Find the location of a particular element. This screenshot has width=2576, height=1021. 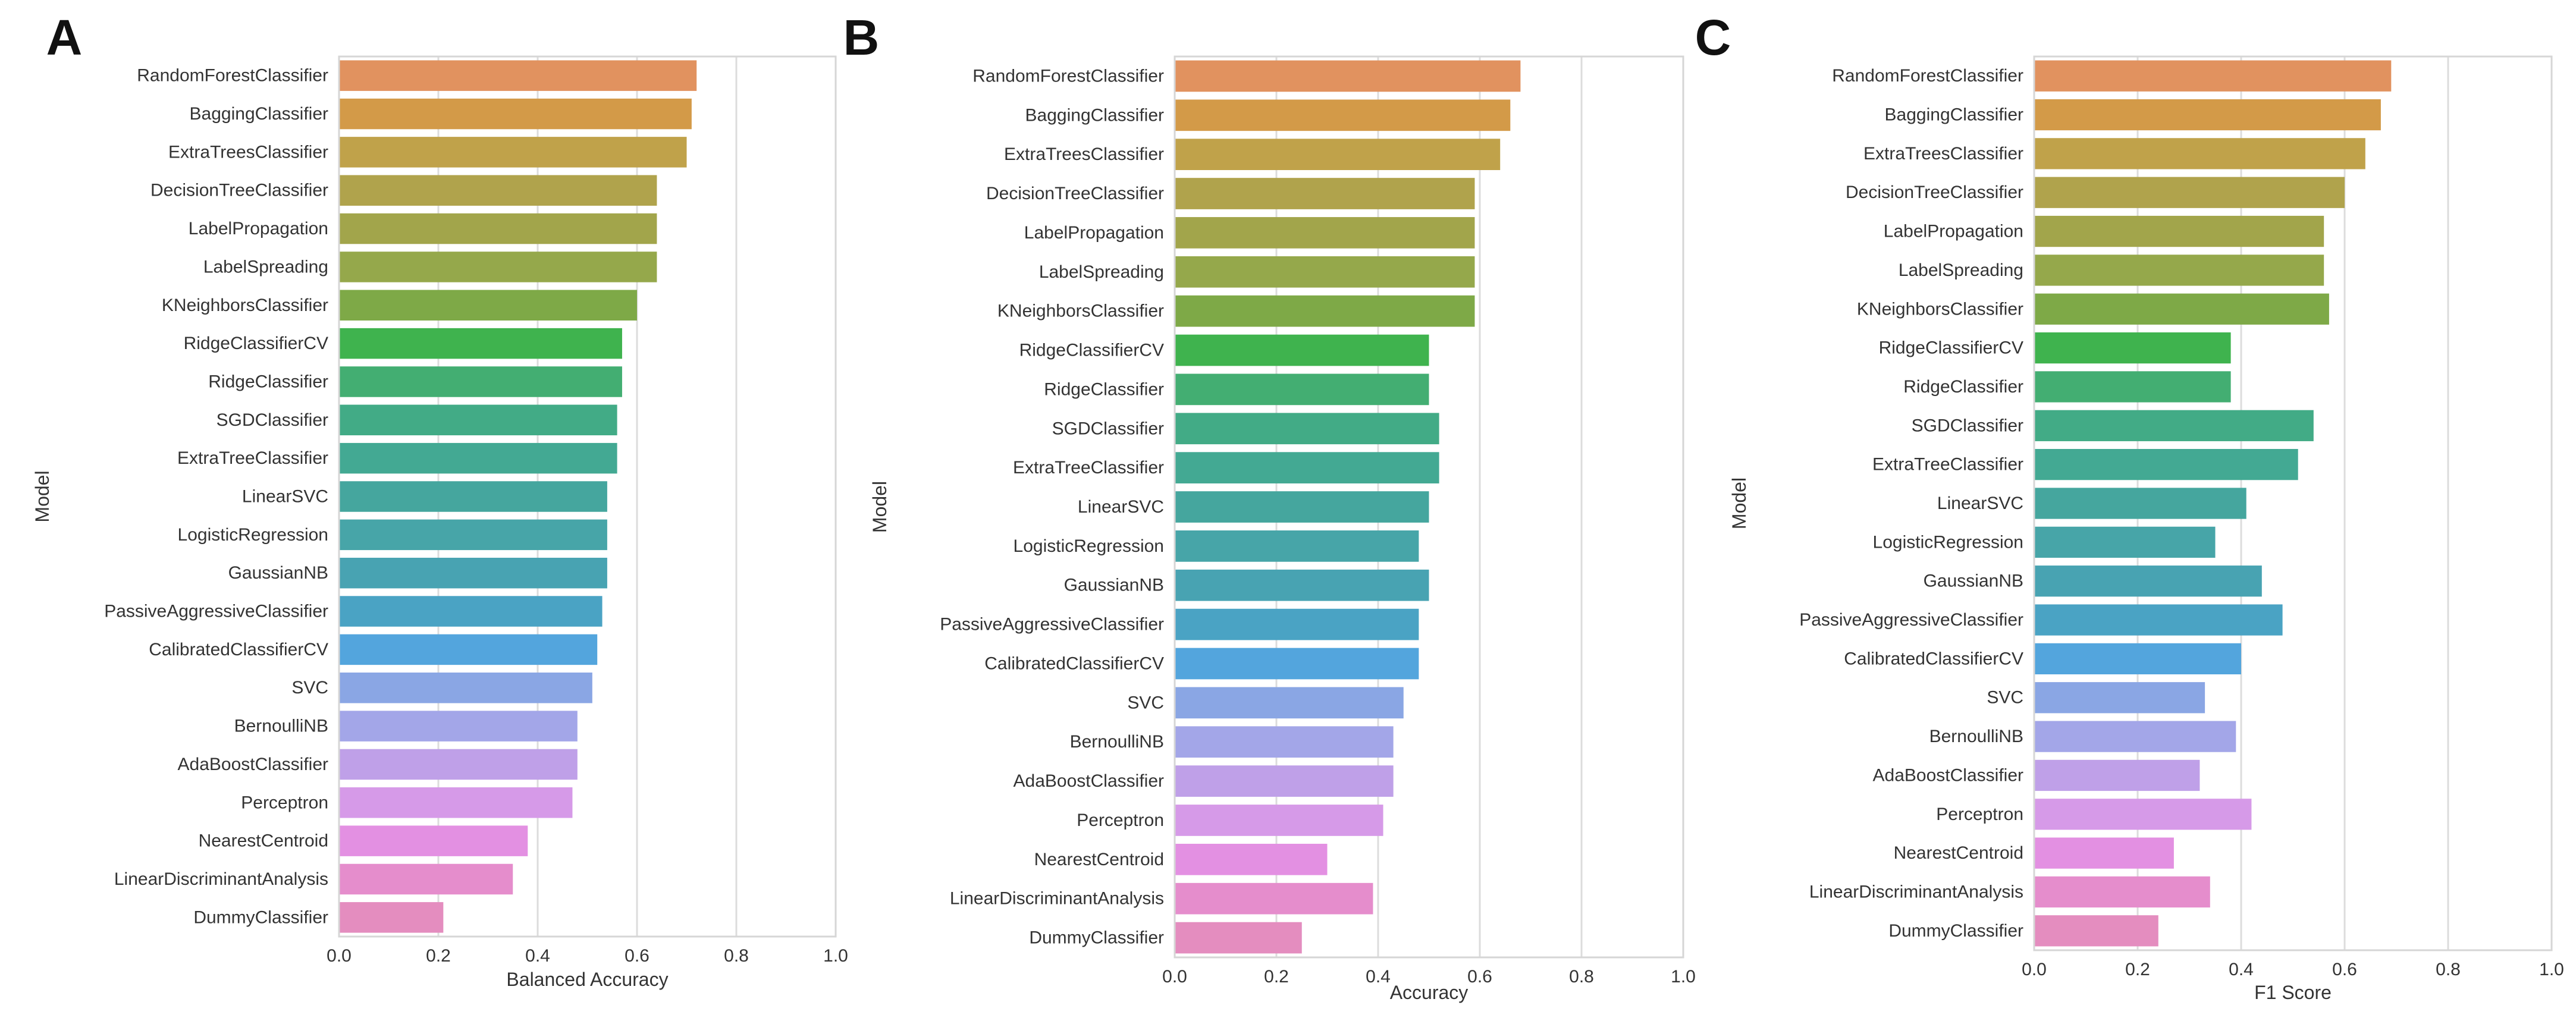

category-label: AdaBoostClassifier is located at coordinates (1948, 775).